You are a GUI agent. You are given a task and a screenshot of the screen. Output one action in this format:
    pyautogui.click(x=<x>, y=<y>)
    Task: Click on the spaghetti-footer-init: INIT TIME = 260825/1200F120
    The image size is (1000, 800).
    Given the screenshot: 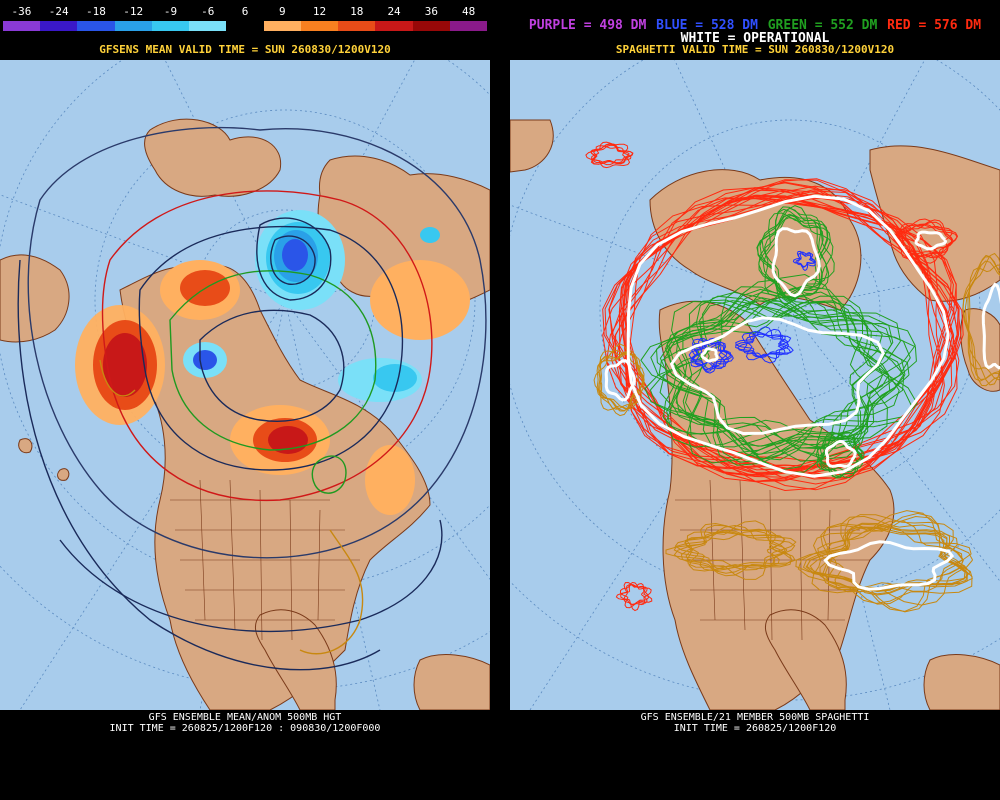 What is the action you would take?
    pyautogui.click(x=755, y=728)
    